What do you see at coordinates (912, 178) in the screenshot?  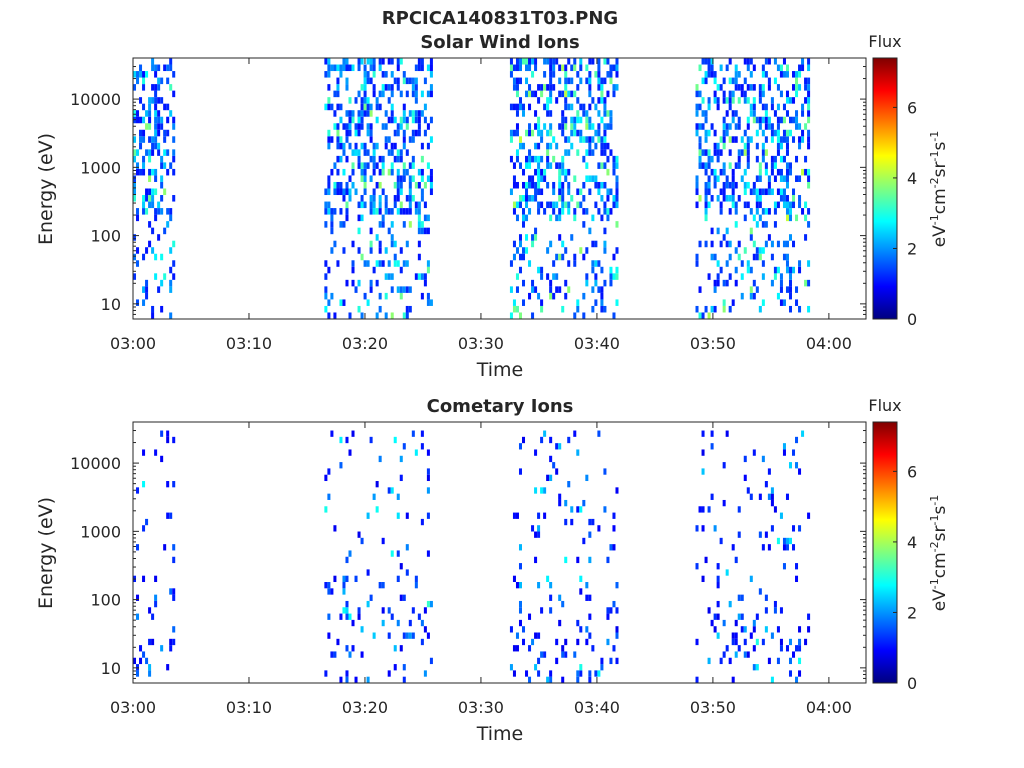 I see `colorbar-tick-label: 4` at bounding box center [912, 178].